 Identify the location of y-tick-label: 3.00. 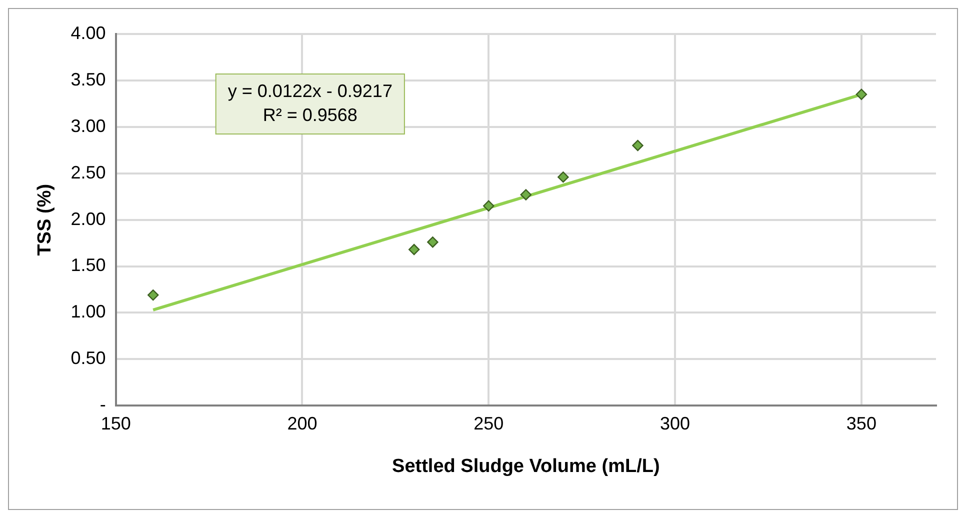
(88, 126).